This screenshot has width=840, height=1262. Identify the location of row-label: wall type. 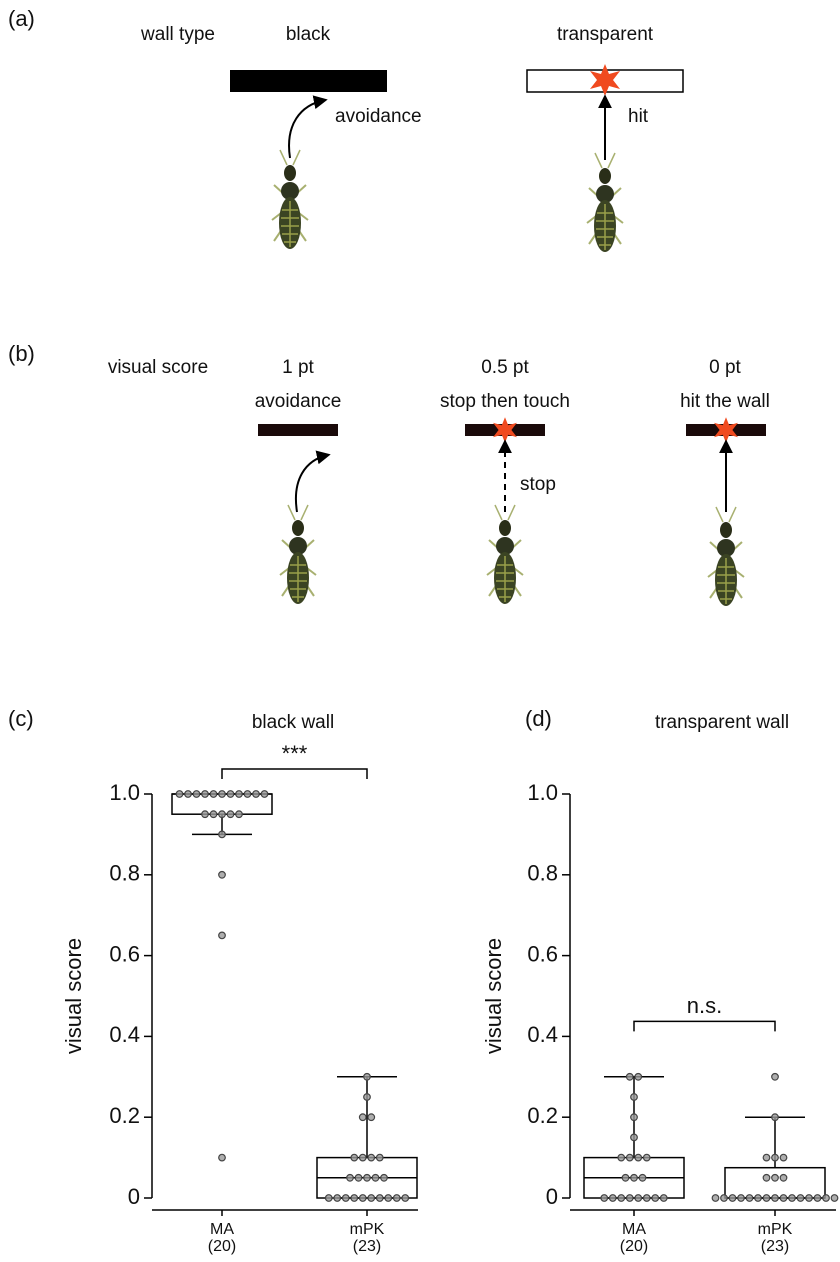
(177, 34).